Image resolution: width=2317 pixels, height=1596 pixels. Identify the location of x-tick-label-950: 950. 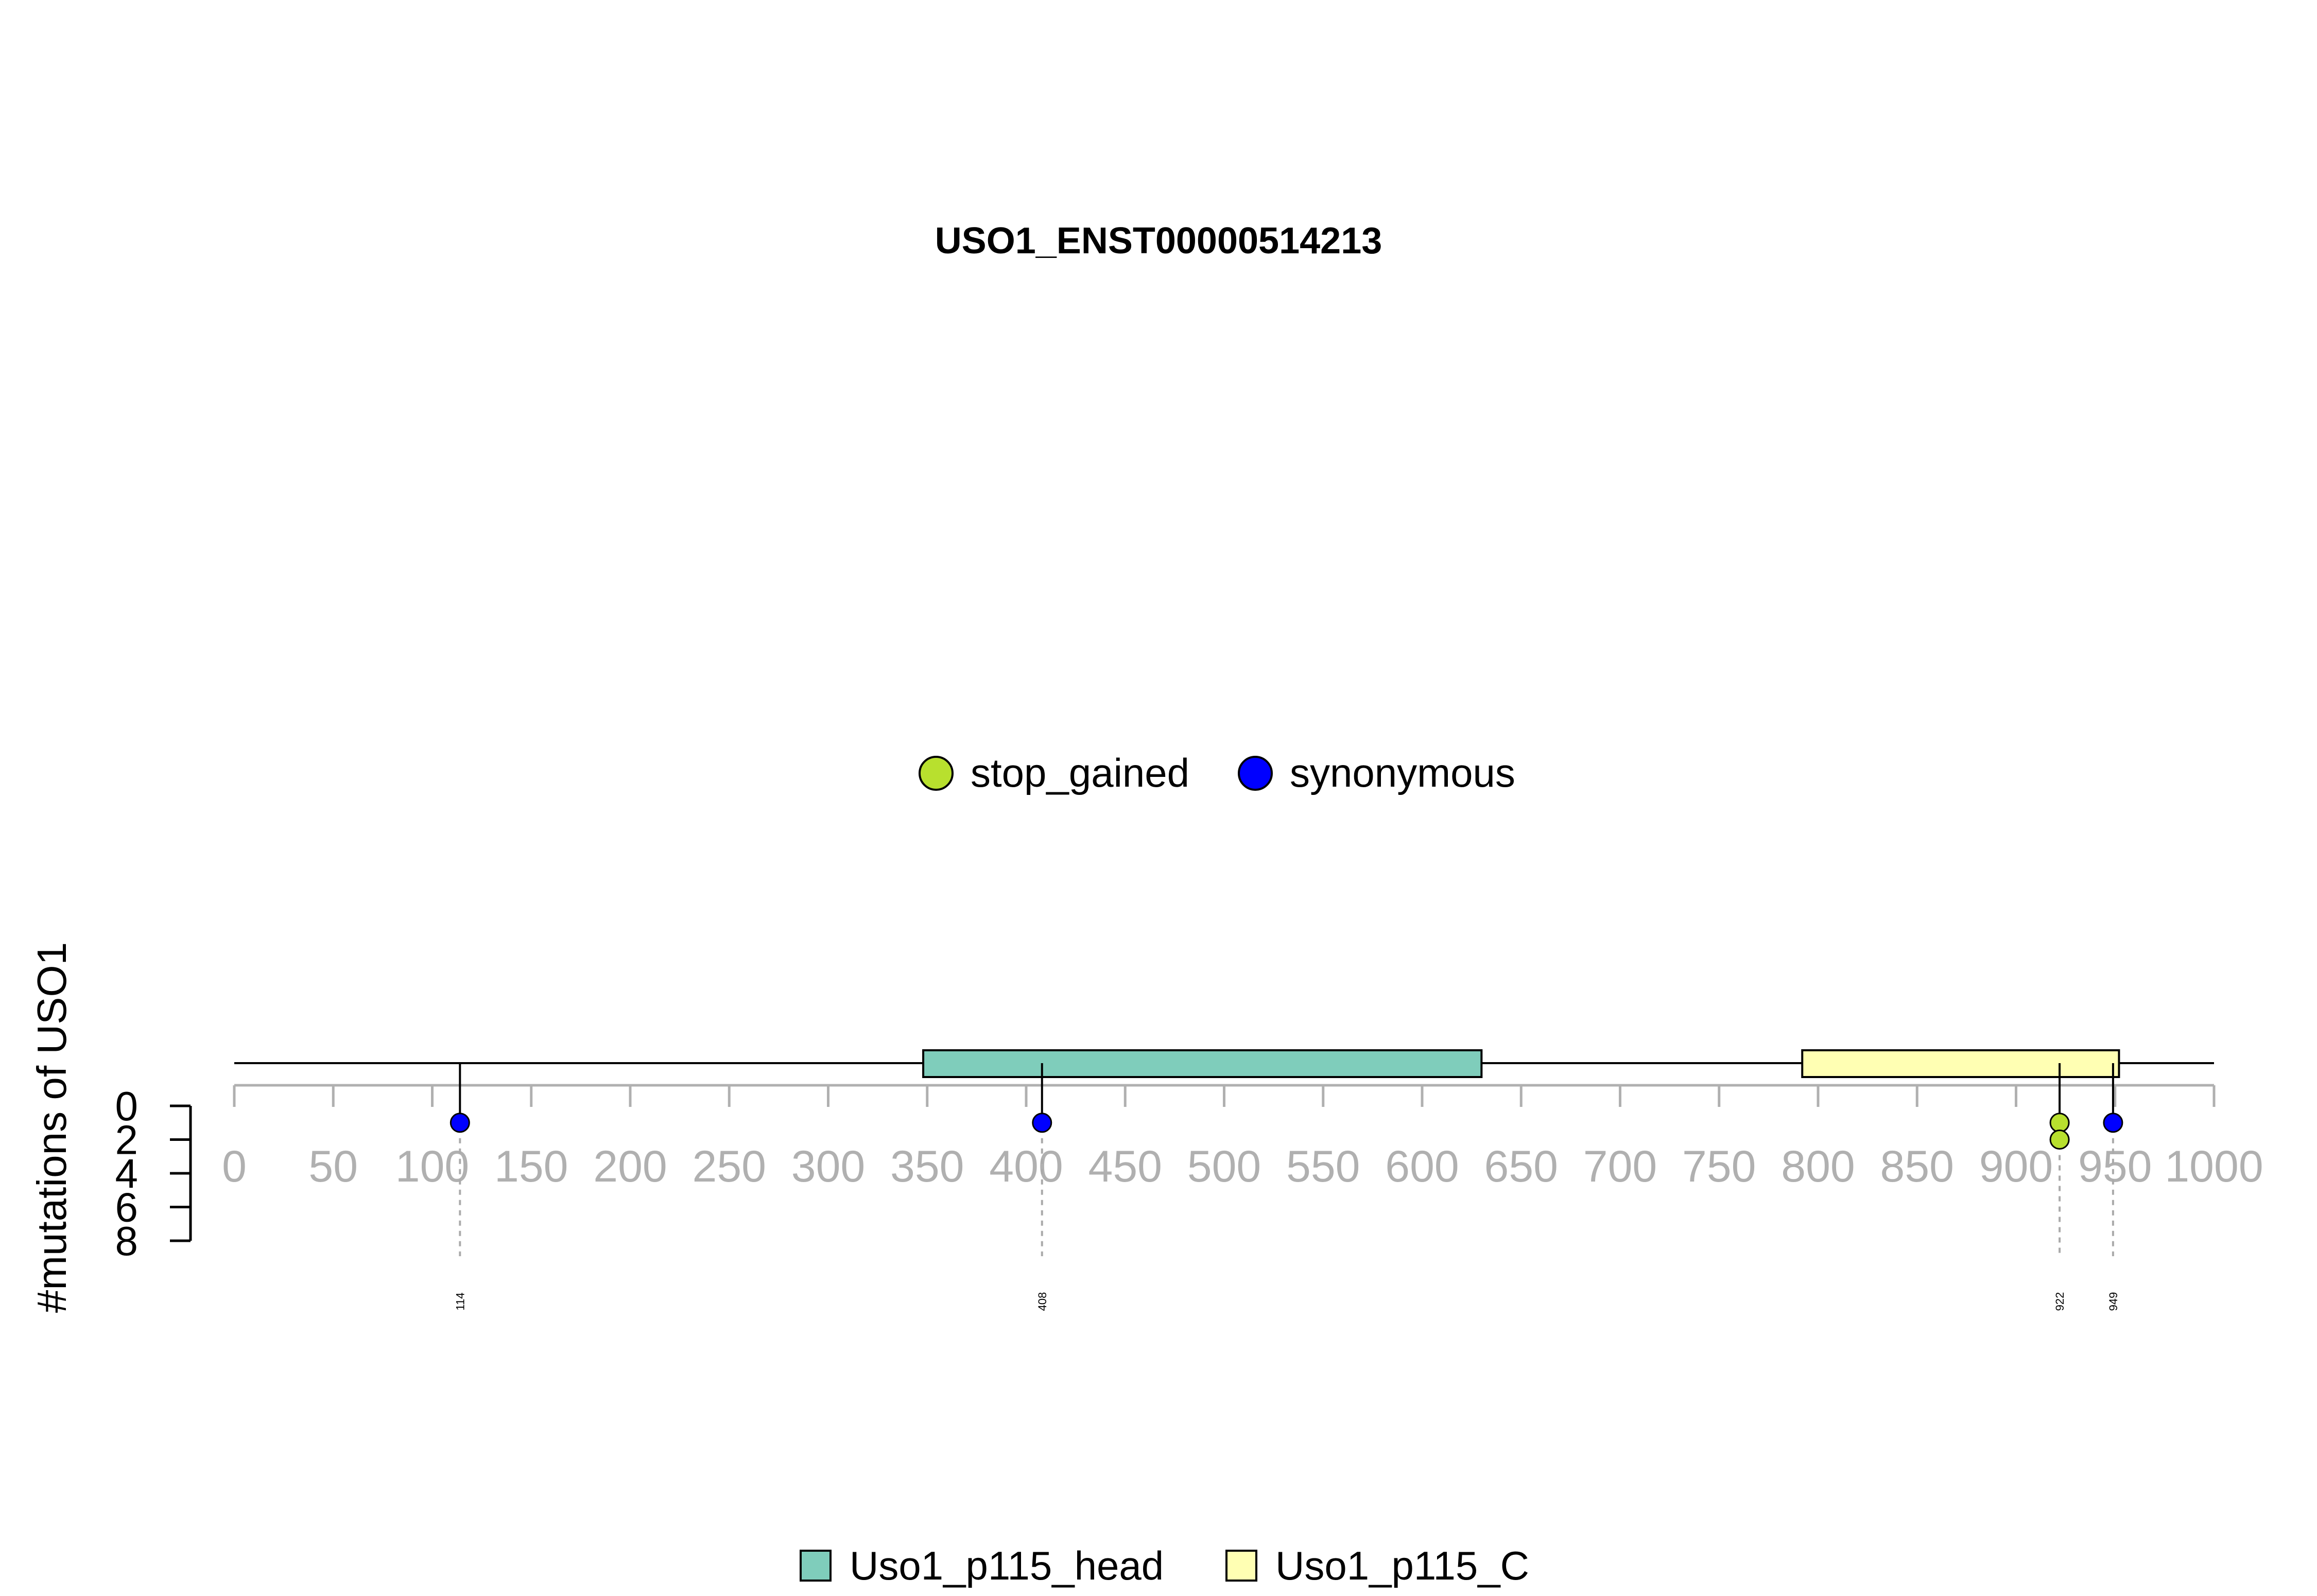
(2115, 1166).